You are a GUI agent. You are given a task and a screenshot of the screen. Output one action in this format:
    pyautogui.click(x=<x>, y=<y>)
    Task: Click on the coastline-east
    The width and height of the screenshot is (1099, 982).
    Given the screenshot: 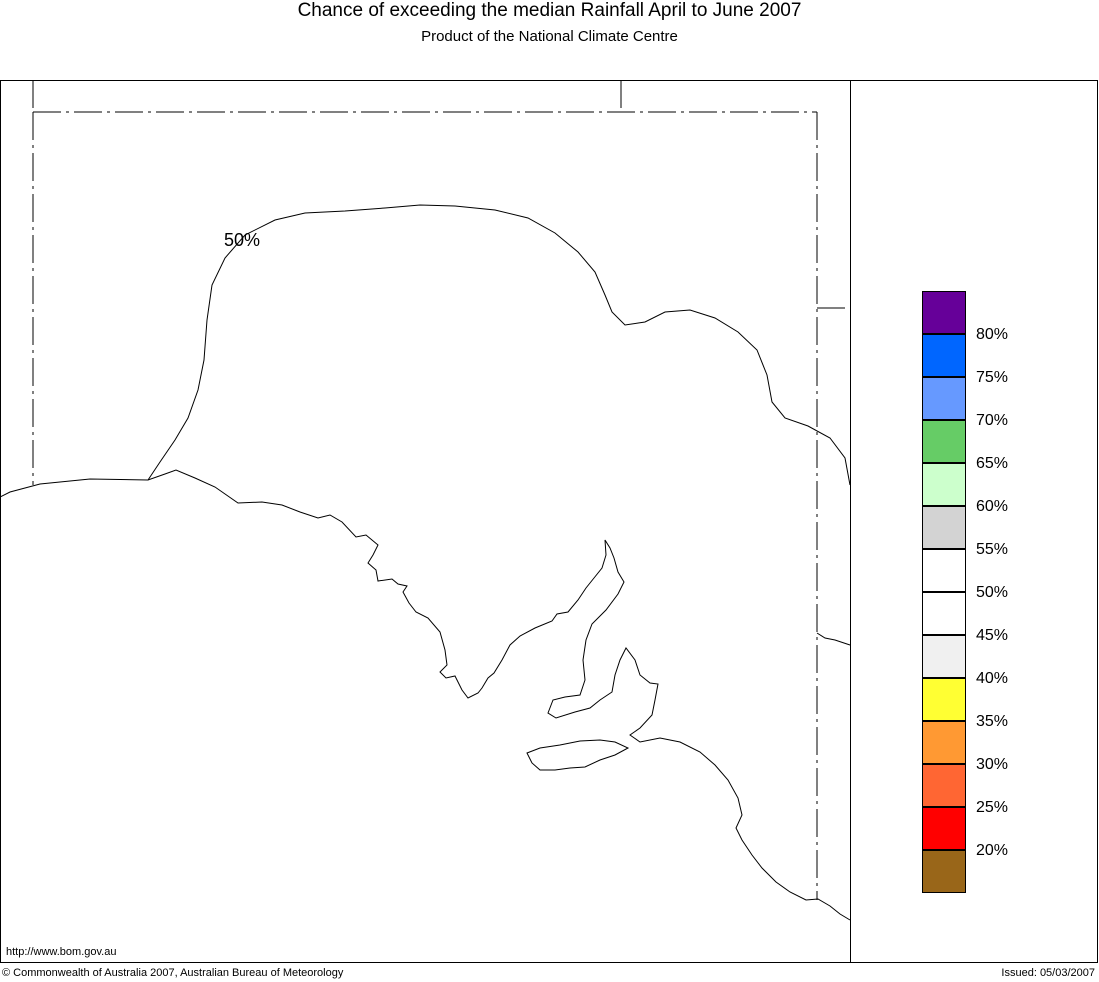 What is the action you would take?
    pyautogui.click(x=833, y=639)
    